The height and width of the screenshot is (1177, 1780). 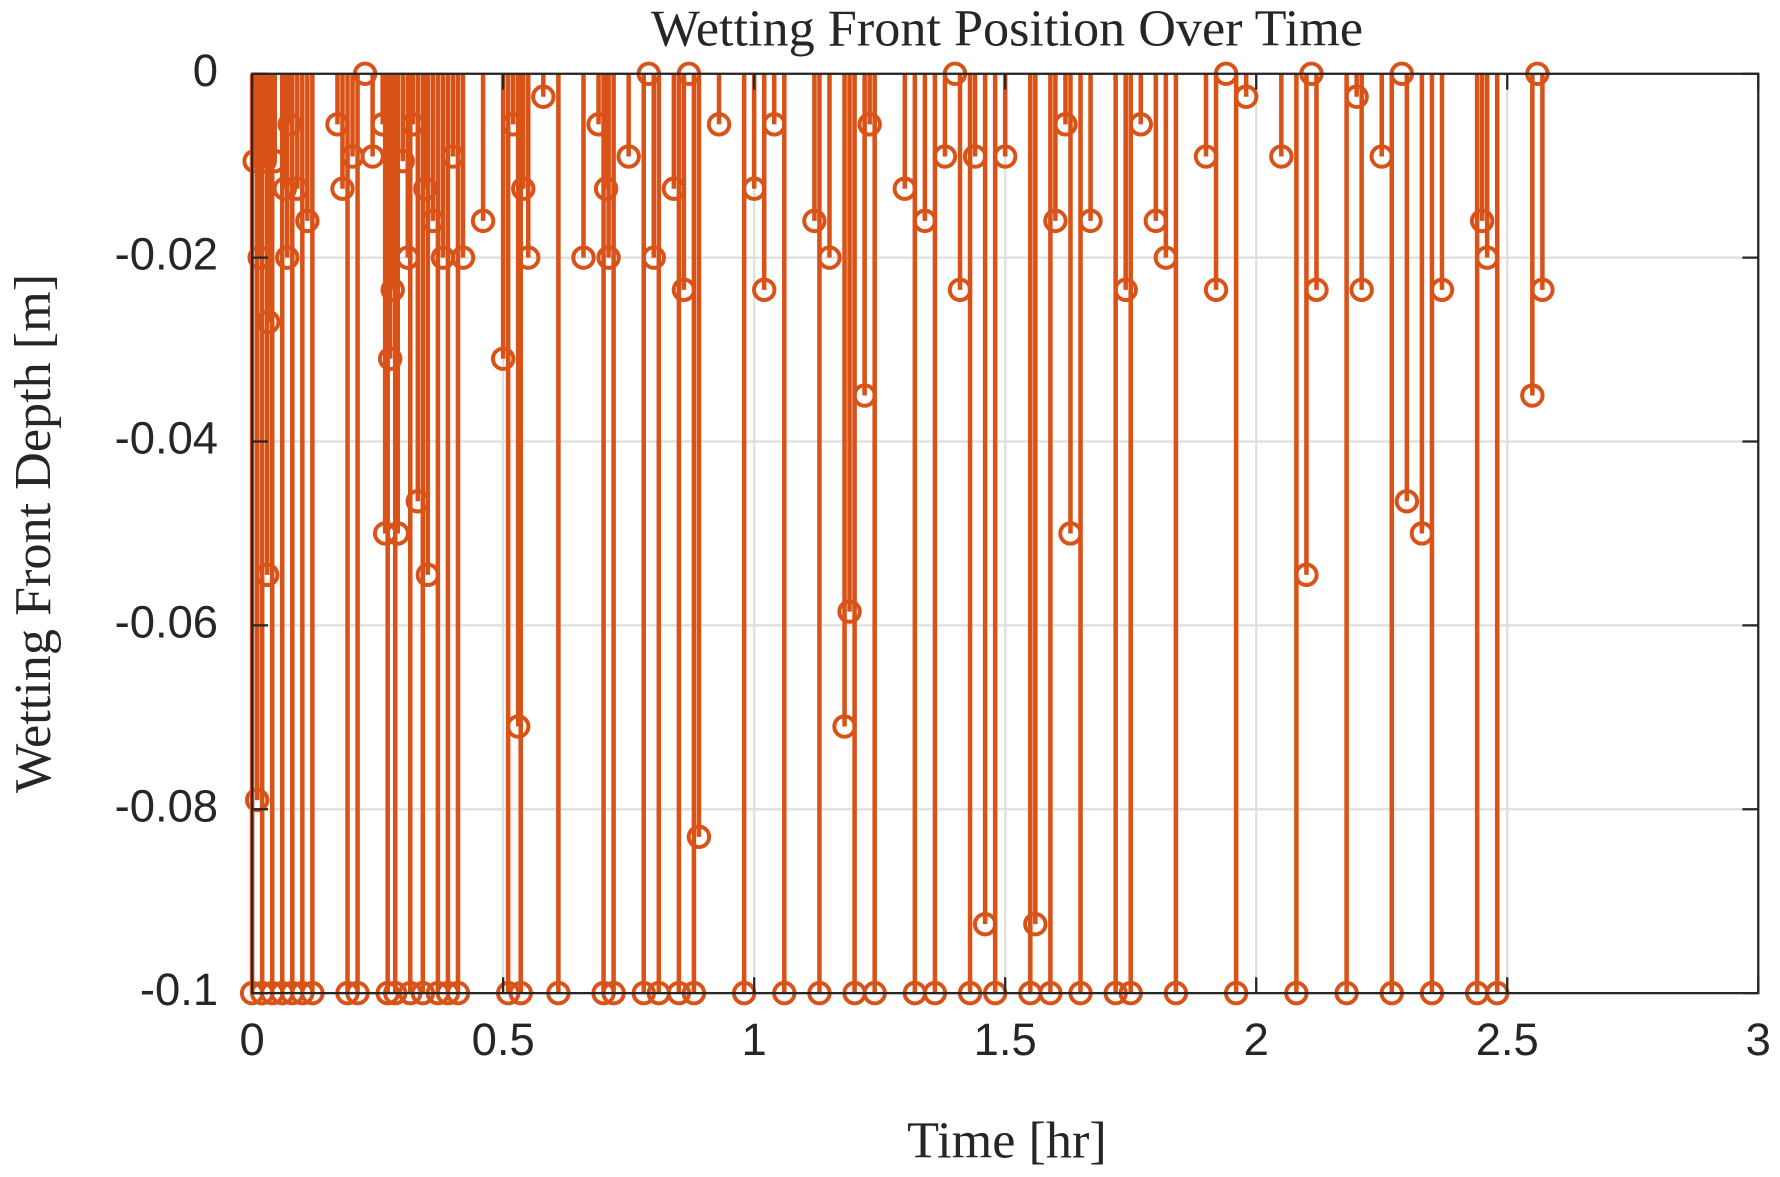 What do you see at coordinates (166, 438) in the screenshot?
I see `y-tick-label: -0.04` at bounding box center [166, 438].